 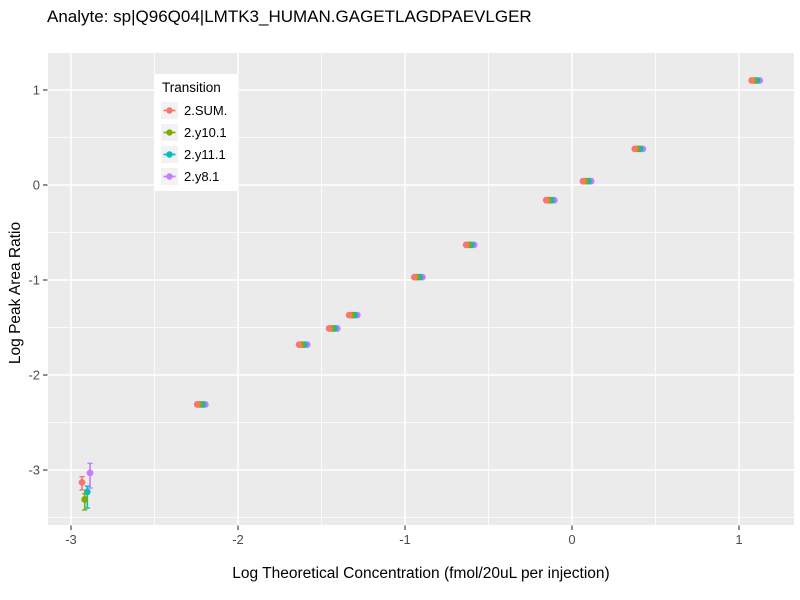 I want to click on legend-item: 2.y8.1, so click(x=194, y=176).